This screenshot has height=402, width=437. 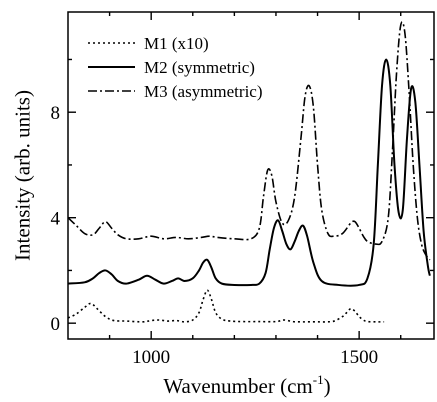 I want to click on legend-item-m2: M2 (symmetric), so click(x=171, y=67).